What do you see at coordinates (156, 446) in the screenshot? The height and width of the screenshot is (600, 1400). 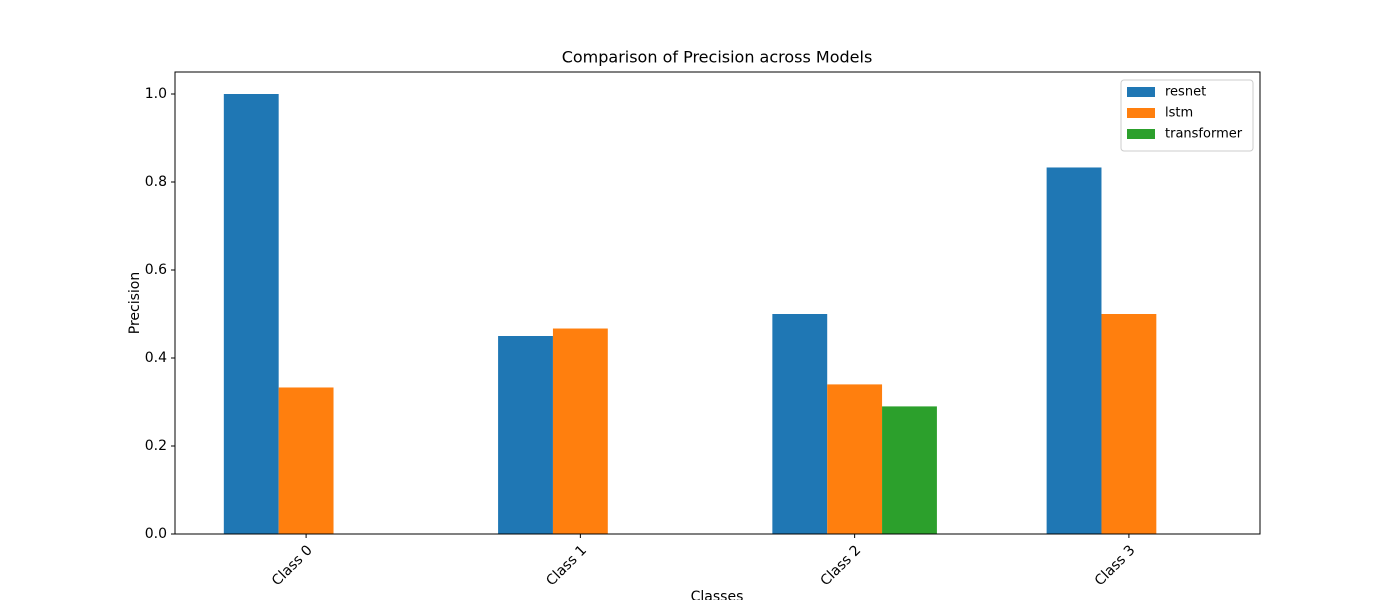 I see `y-tick-label: 0.2` at bounding box center [156, 446].